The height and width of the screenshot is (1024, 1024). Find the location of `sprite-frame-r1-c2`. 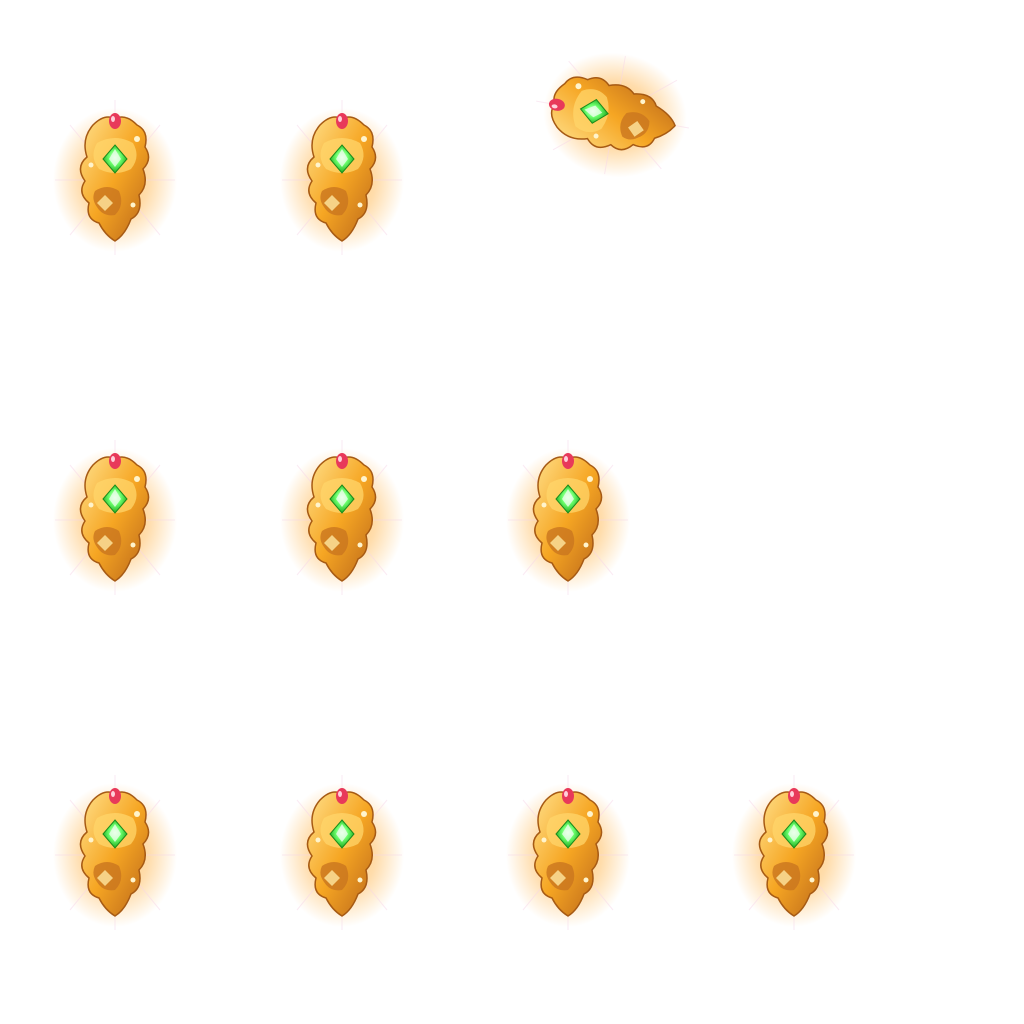

sprite-frame-r1-c2 is located at coordinates (342, 180).